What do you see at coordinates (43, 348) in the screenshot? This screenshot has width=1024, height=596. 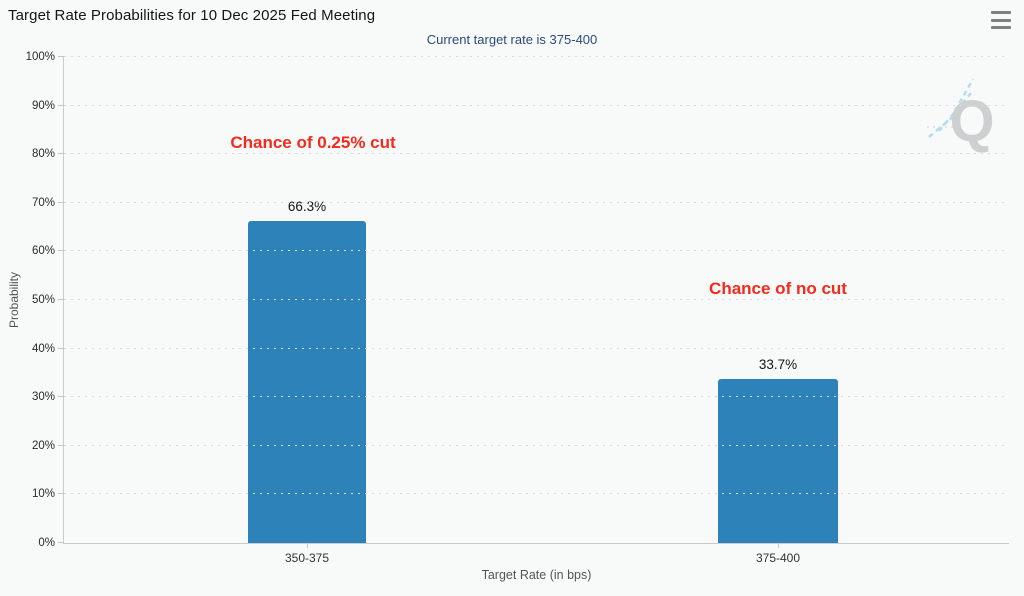 I see `y-axis-tick-label: 40%` at bounding box center [43, 348].